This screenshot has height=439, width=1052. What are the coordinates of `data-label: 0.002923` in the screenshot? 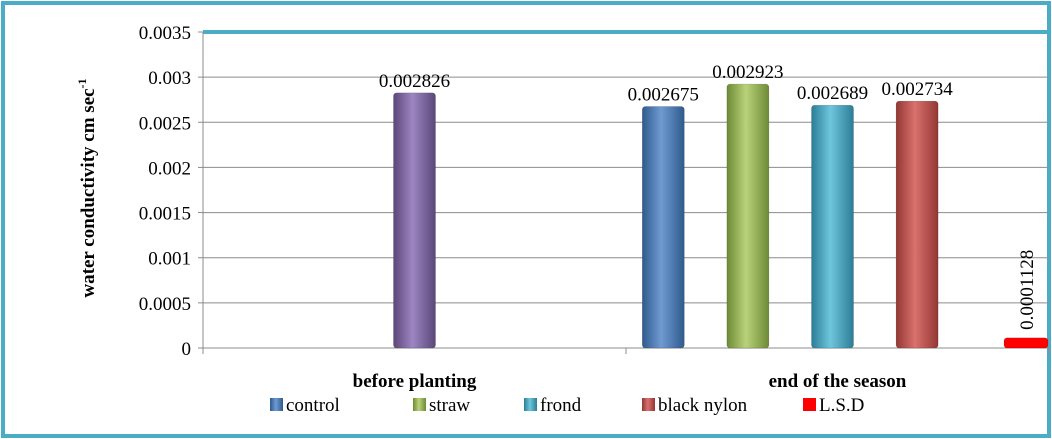 It's located at (747, 72).